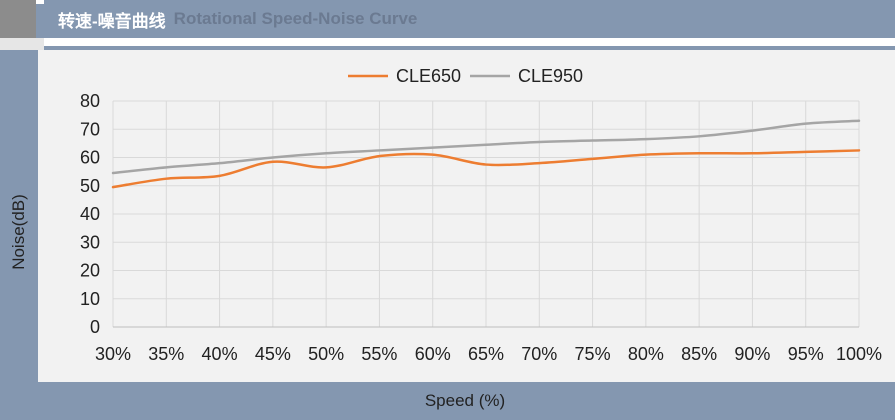  I want to click on corner-band, so click(22, 44).